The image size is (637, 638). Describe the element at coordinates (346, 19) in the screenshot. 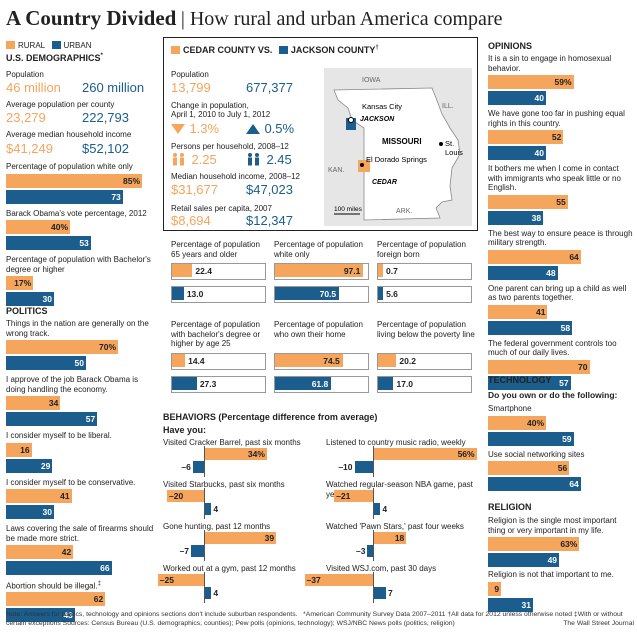

I see `title-subtitle: How rural and urban America compare` at that location.